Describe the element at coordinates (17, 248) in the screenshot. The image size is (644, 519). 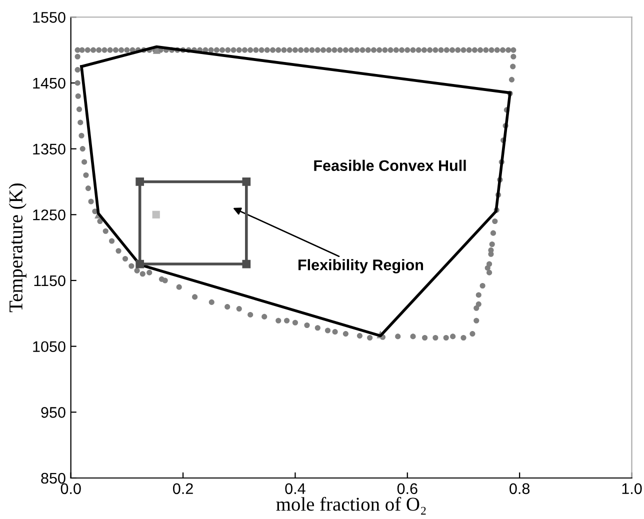
I see `y-axis-title: Temperature (K)` at that location.